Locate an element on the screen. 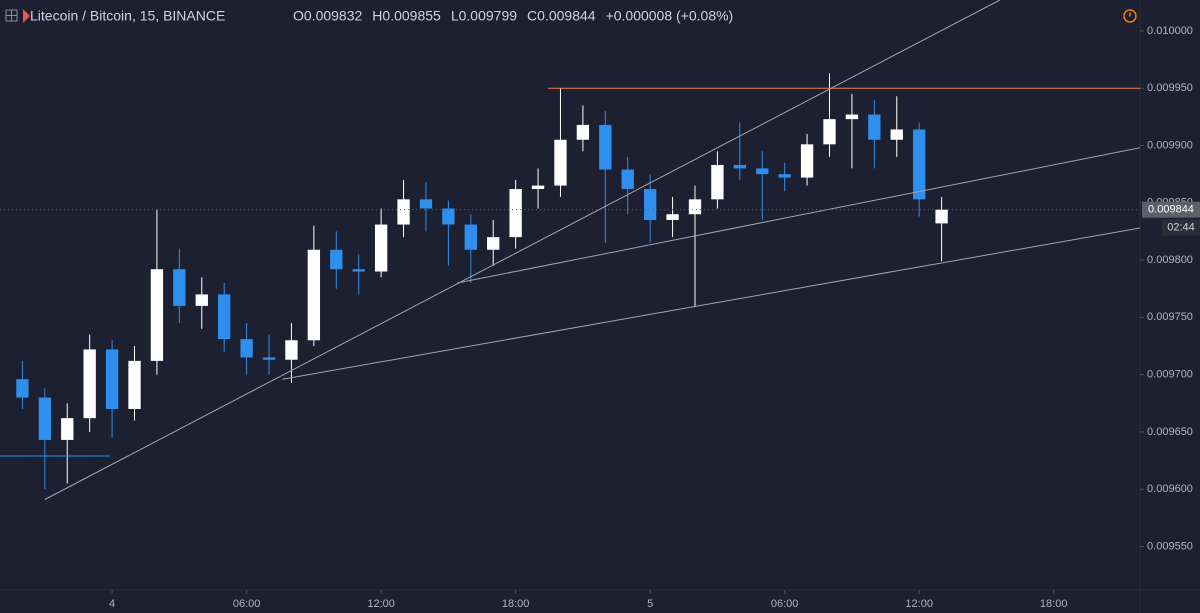  ohlc-label: O is located at coordinates (298, 16).